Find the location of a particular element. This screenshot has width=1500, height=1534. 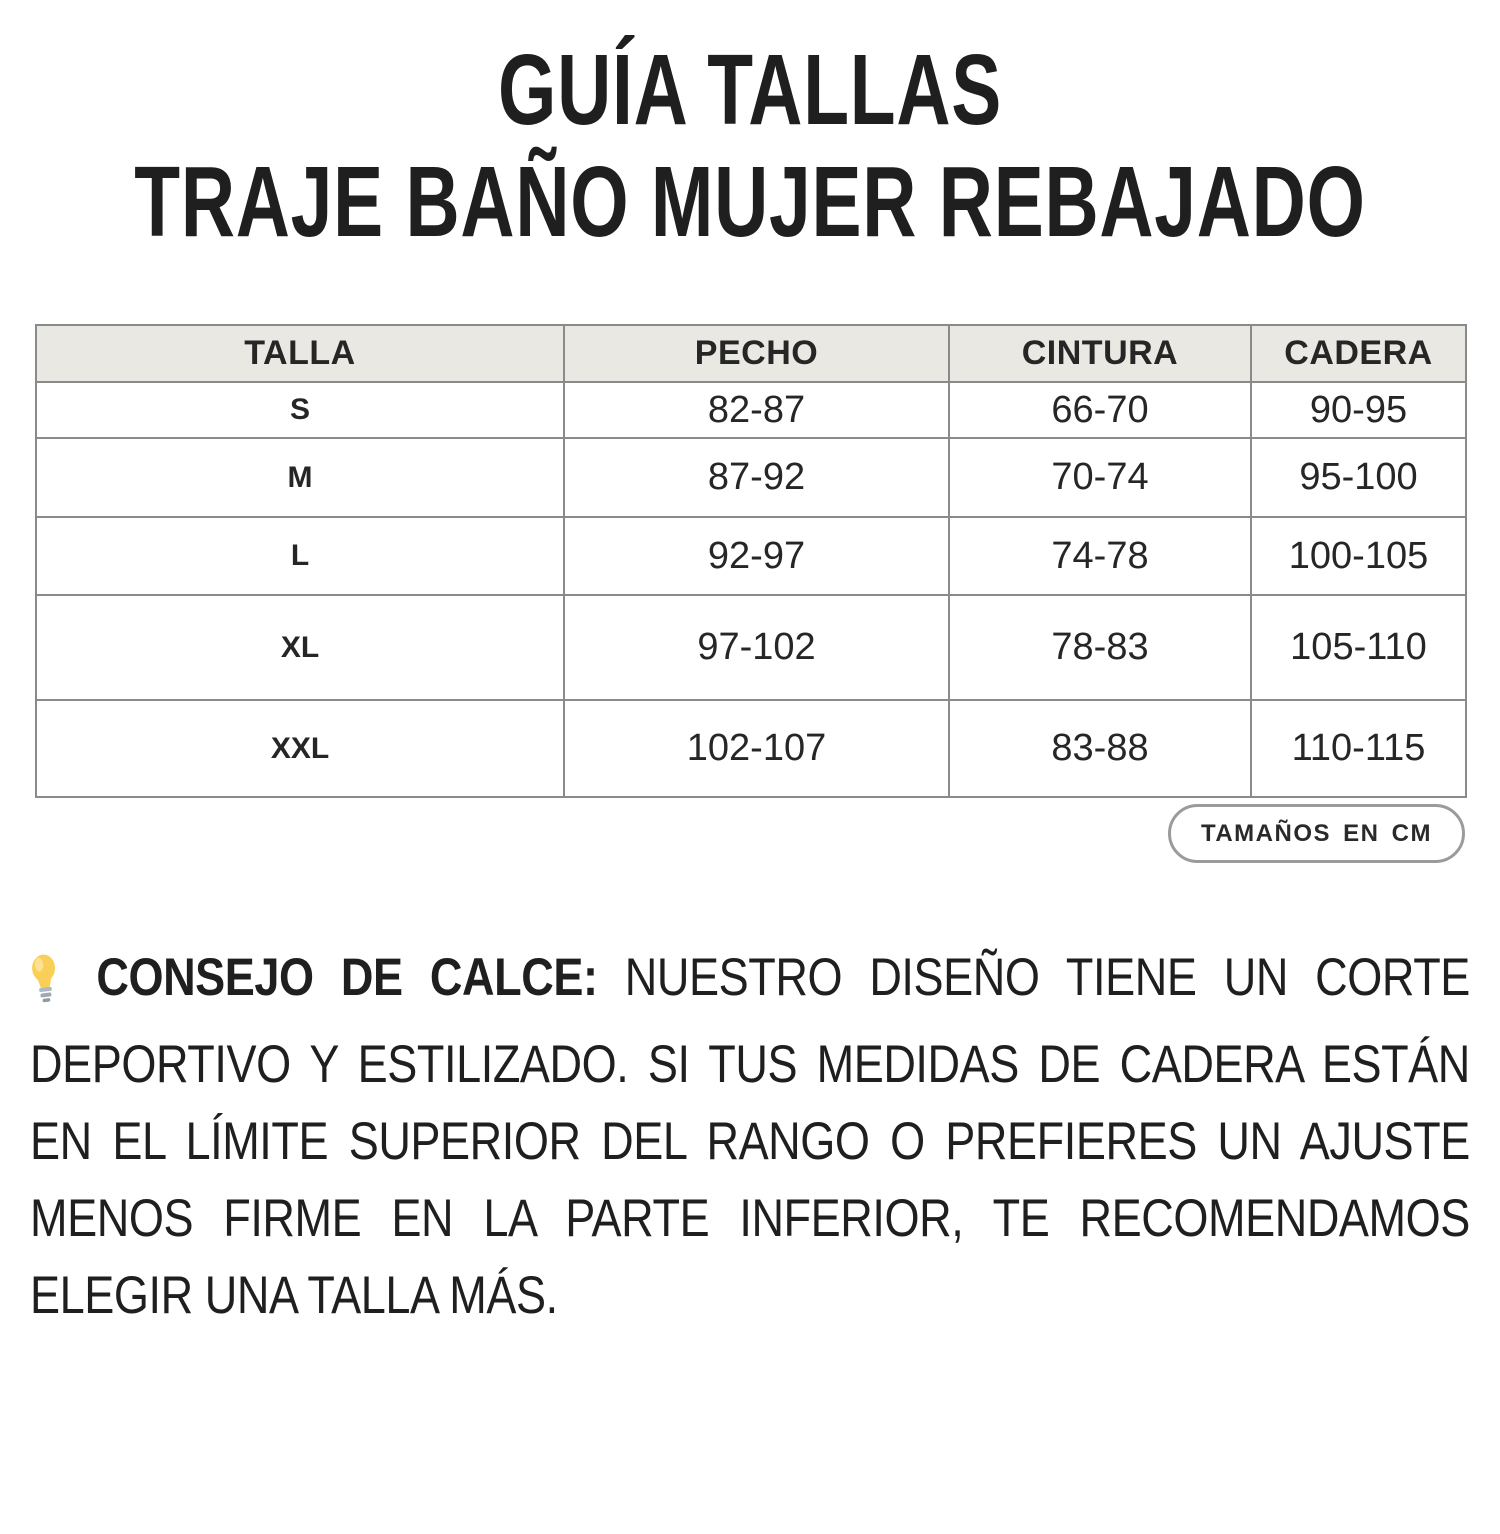

cintura-value: 78-83 is located at coordinates (1100, 647).